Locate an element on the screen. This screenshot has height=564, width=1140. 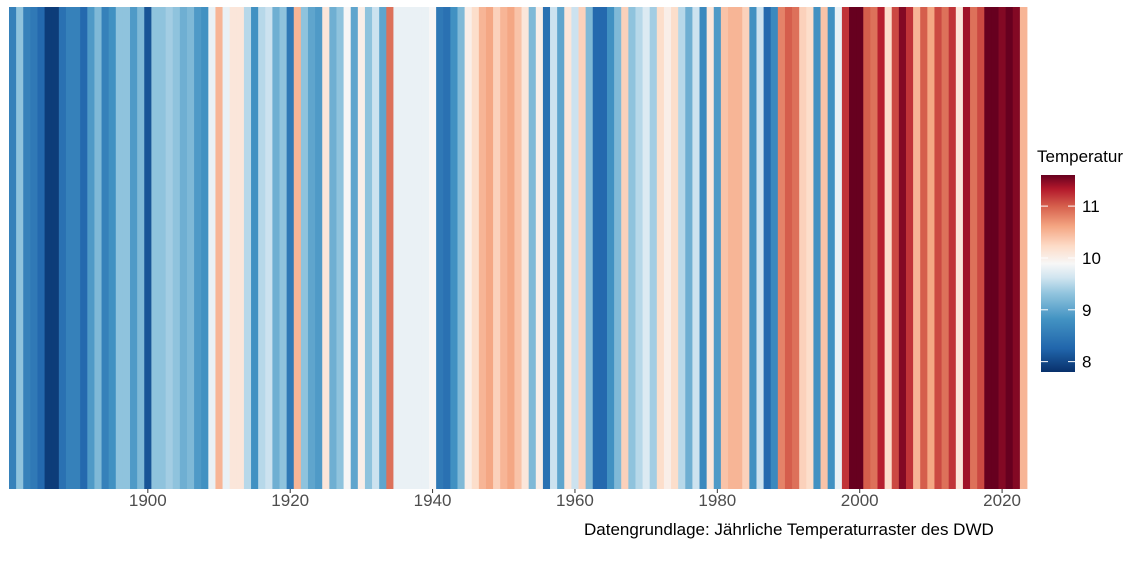
stripe-2017 is located at coordinates (981, 248).